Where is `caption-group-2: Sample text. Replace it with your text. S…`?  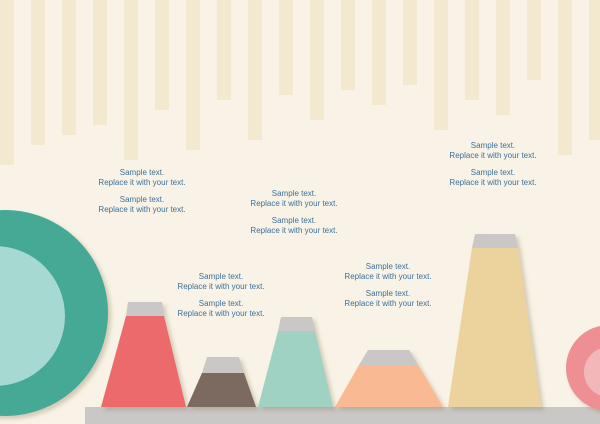
caption-group-2: Sample text. Replace it with your text. S… is located at coordinates (221, 299).